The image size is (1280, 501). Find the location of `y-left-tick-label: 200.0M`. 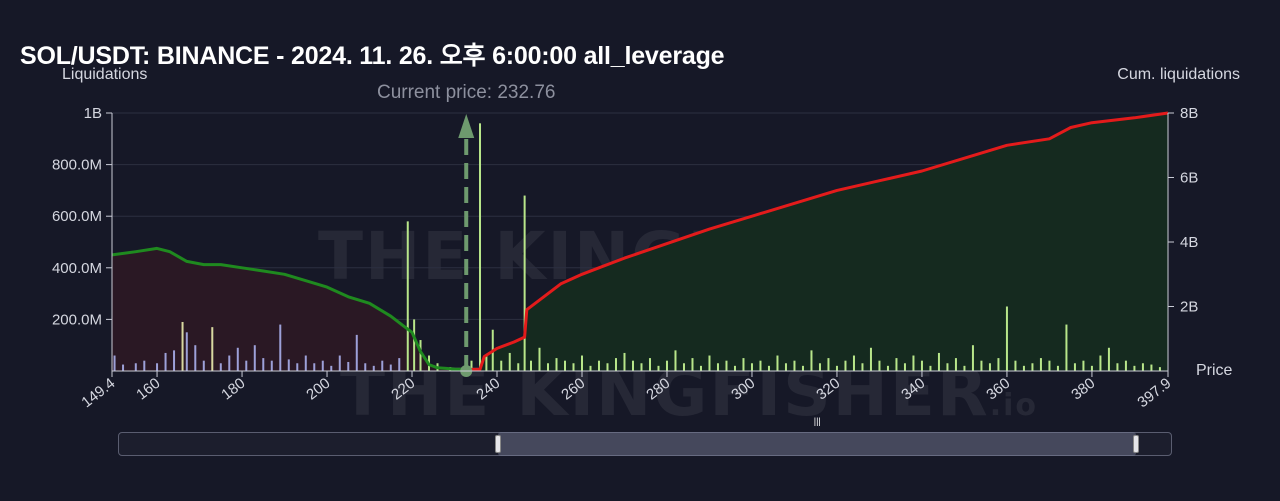

y-left-tick-label: 200.0M is located at coordinates (77, 319).